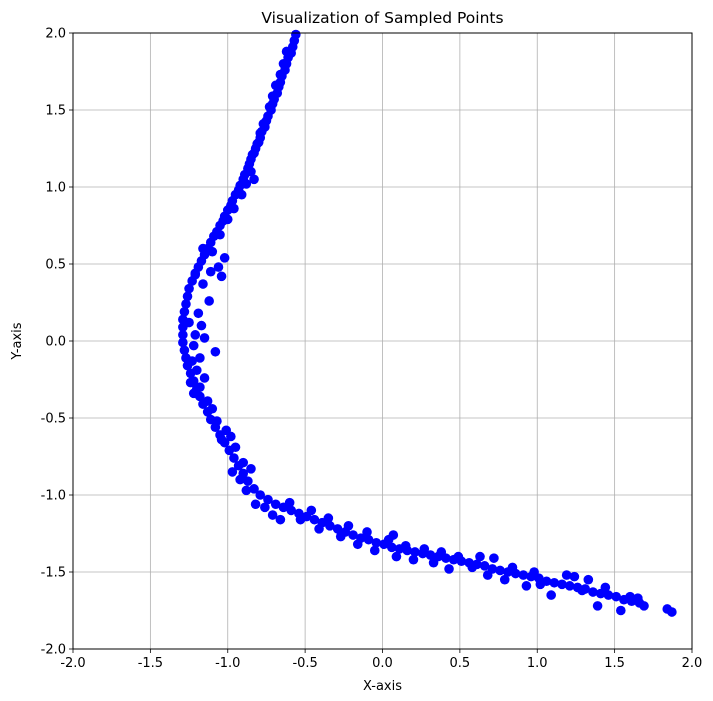 The height and width of the screenshot is (701, 713). I want to click on x-axis-title: X-axis, so click(382, 686).